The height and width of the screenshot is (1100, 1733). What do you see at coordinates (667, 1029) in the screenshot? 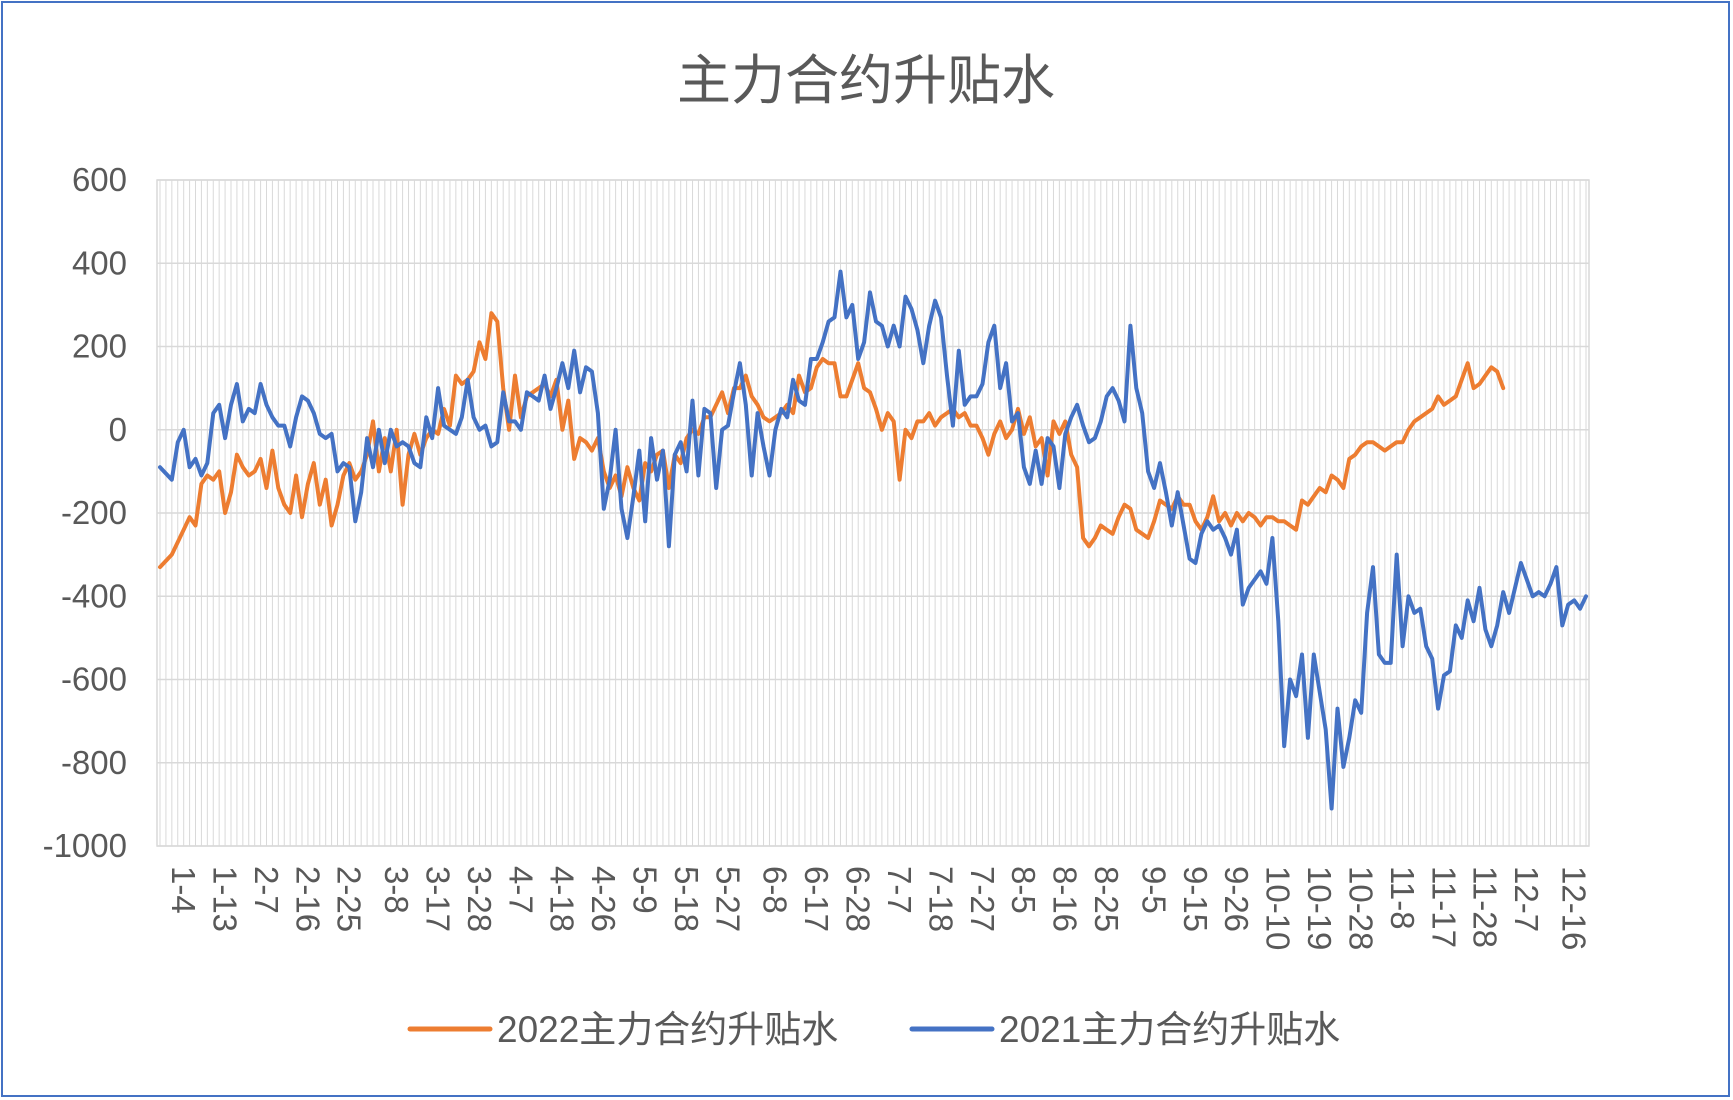
I see `legend-label-2022: 2022主力合约升贴水` at bounding box center [667, 1029].